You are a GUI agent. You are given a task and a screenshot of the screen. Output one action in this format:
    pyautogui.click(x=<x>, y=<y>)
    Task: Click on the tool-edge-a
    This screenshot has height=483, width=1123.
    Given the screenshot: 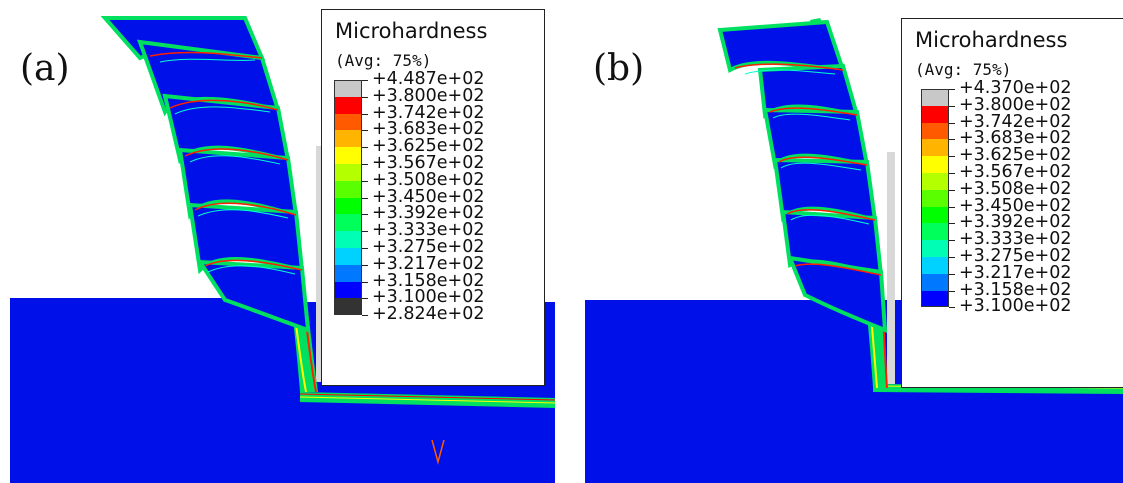 What is the action you would take?
    pyautogui.click(x=319, y=264)
    